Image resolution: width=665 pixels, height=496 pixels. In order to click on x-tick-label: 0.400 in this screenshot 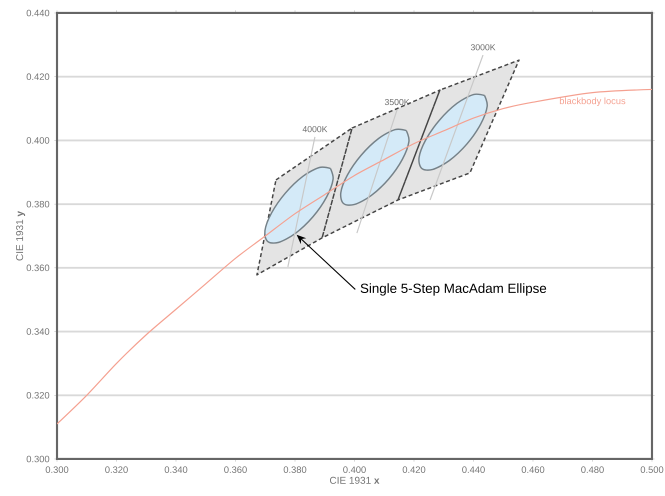, I will do `click(354, 469)`.